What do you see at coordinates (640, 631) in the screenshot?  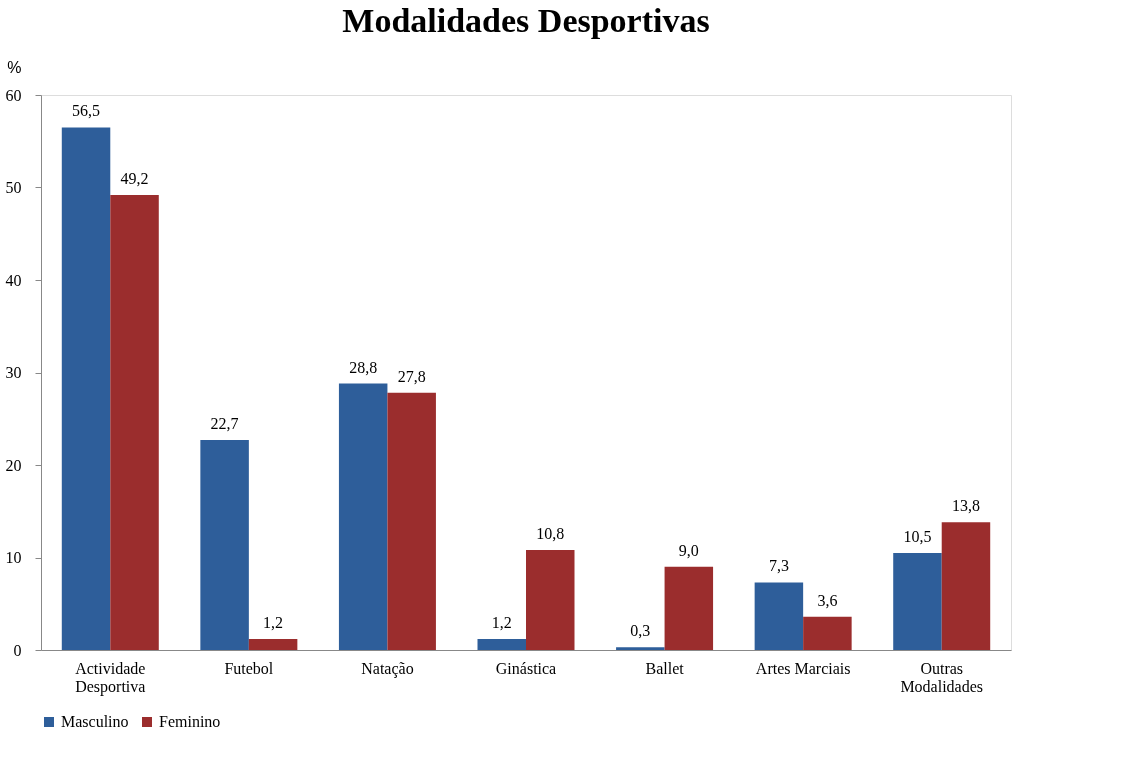 I see `text: 0,3` at bounding box center [640, 631].